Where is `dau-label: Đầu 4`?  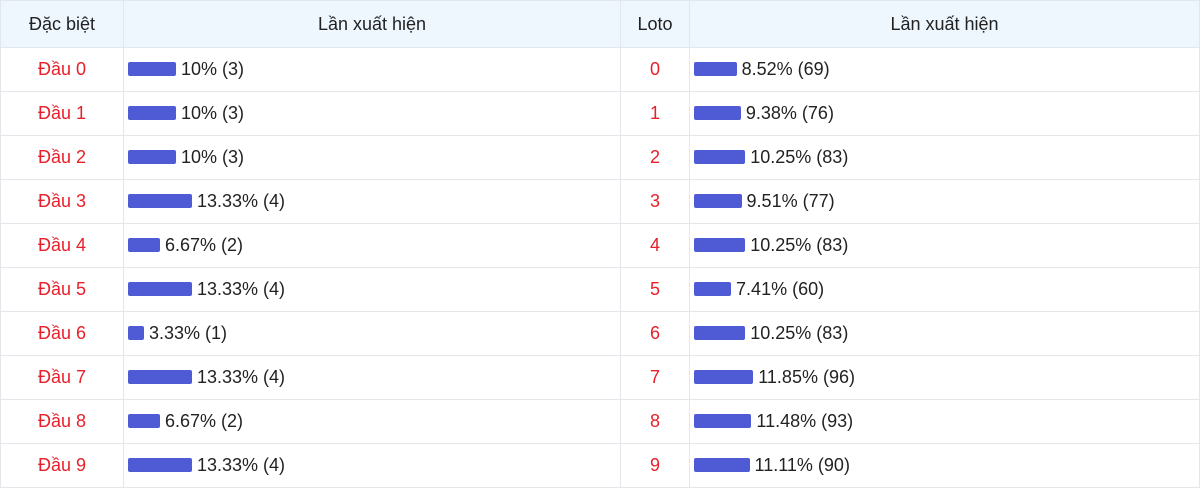 dau-label: Đầu 4 is located at coordinates (62, 245).